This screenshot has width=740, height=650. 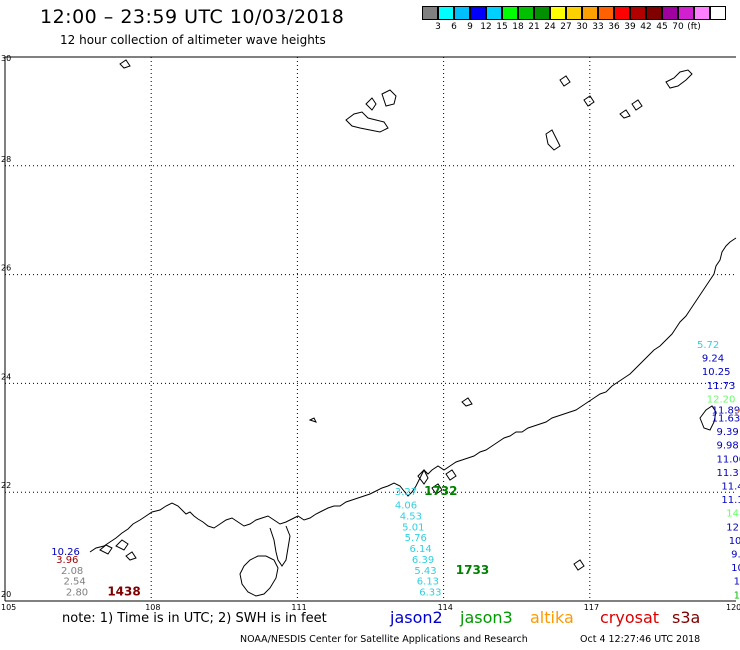 What do you see at coordinates (470, 27) in the screenshot?
I see `color-scale-label: 9` at bounding box center [470, 27].